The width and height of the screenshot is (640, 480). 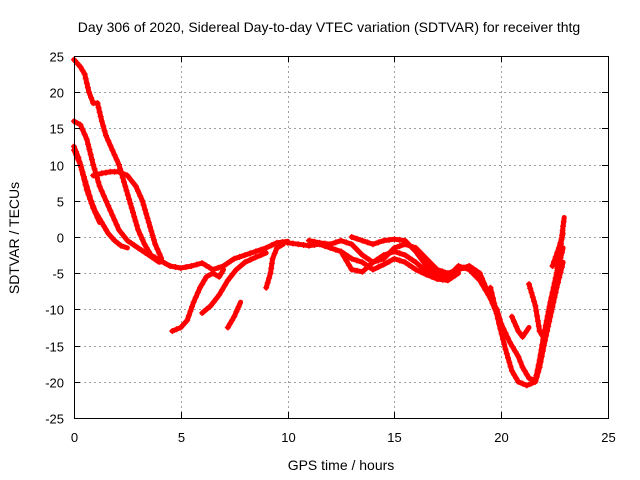 What do you see at coordinates (54, 310) in the screenshot?
I see `y-tick-label: -10` at bounding box center [54, 310].